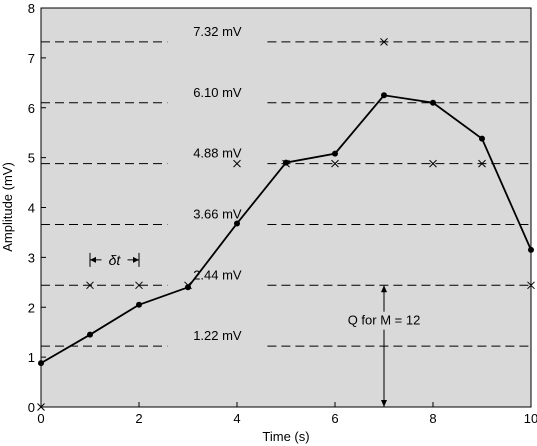 Image resolution: width=537 pixels, height=446 pixels. I want to click on delta-t-label: δt, so click(115, 260).